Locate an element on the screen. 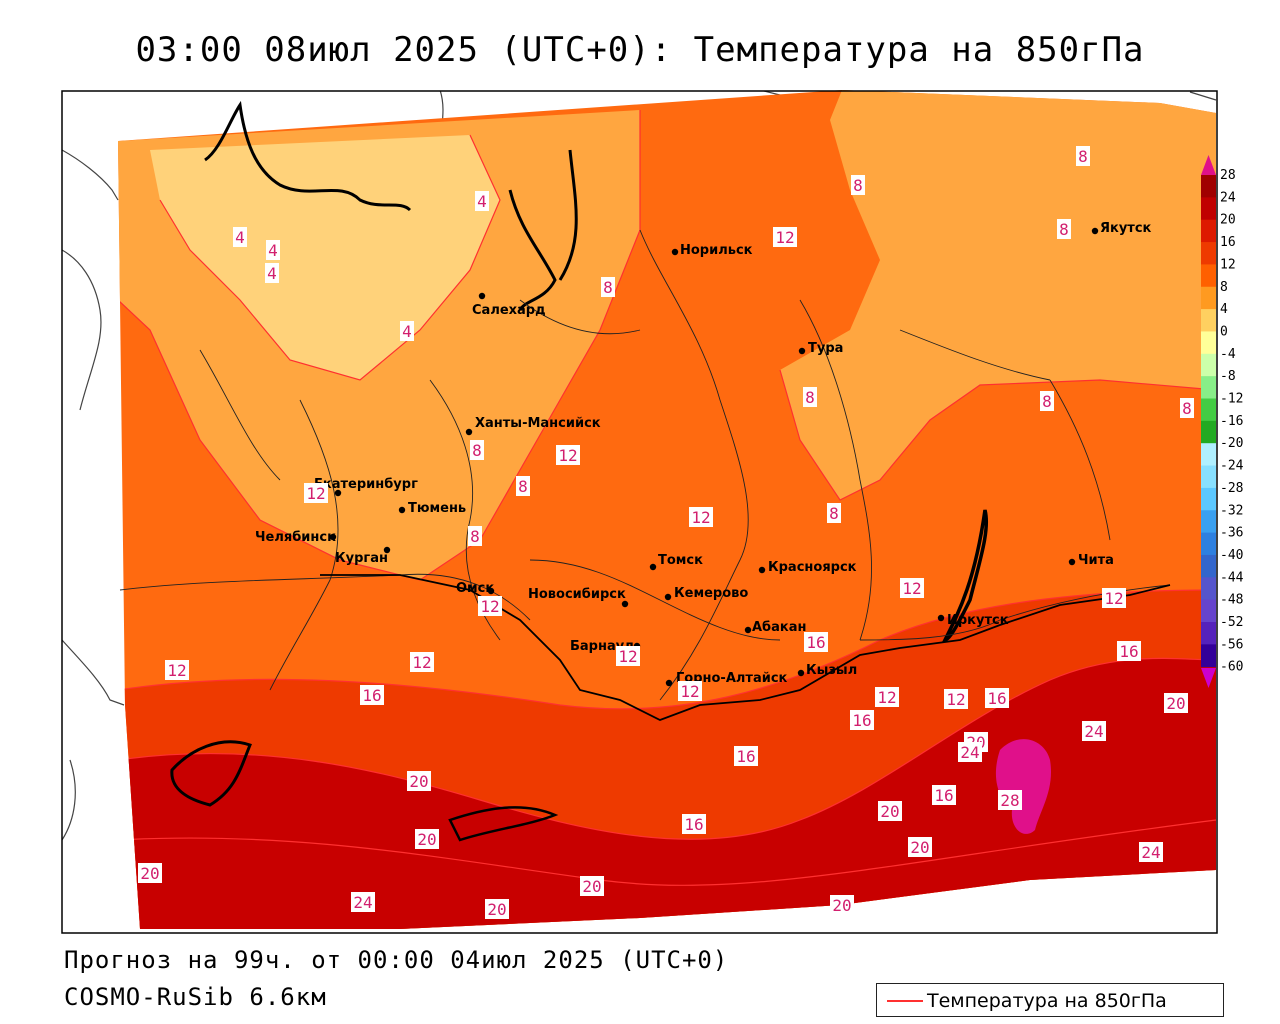 The height and width of the screenshot is (1024, 1280). city-label-abakan: Абакан is located at coordinates (779, 627).